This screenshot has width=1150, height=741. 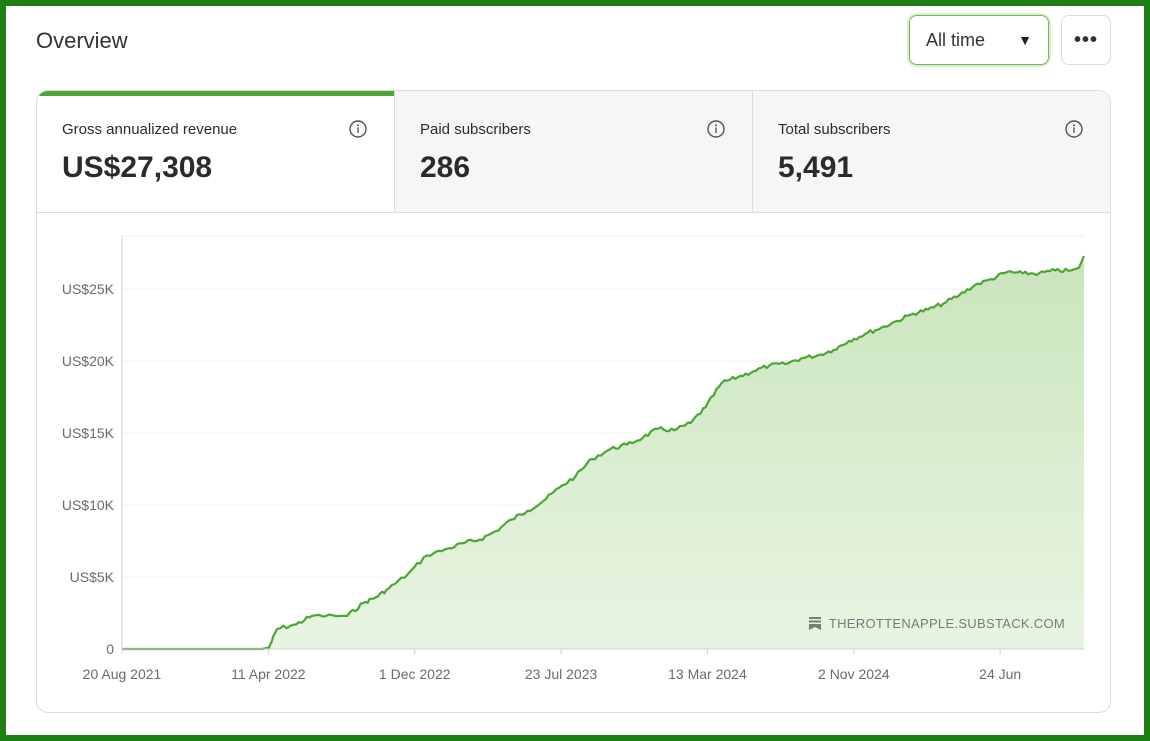 What do you see at coordinates (931, 151) in the screenshot?
I see `stat-total-subscribers: Total subscribers 5,491` at bounding box center [931, 151].